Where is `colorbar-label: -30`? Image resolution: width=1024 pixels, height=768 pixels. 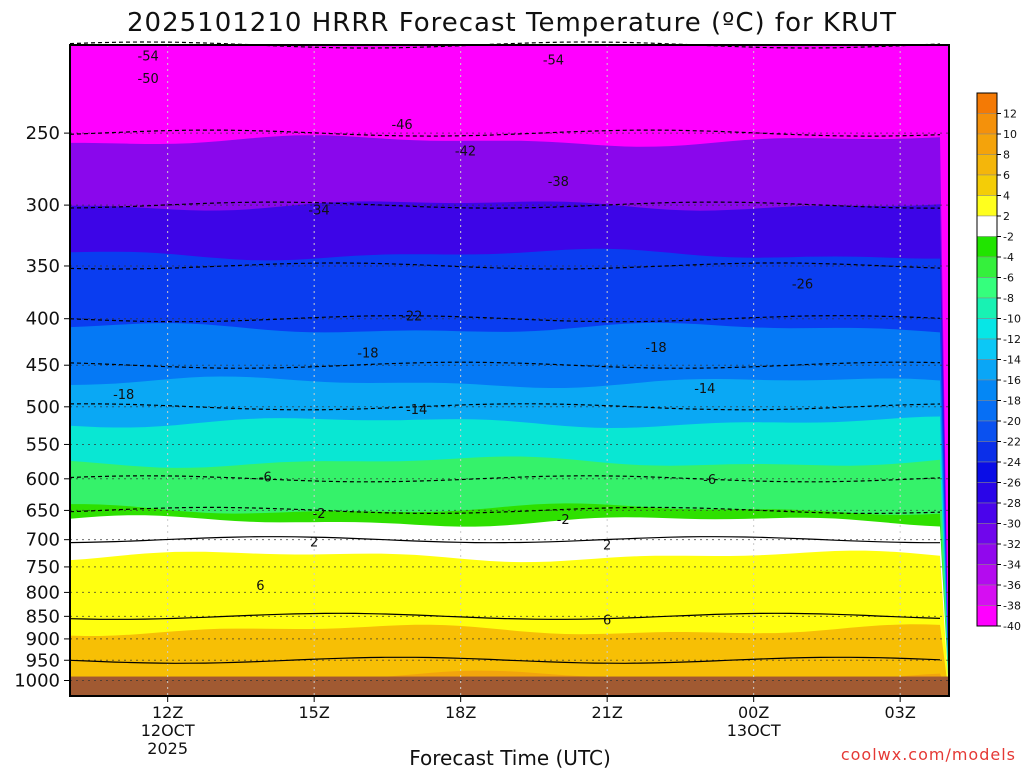 colorbar-label: -30 is located at coordinates (1012, 524).